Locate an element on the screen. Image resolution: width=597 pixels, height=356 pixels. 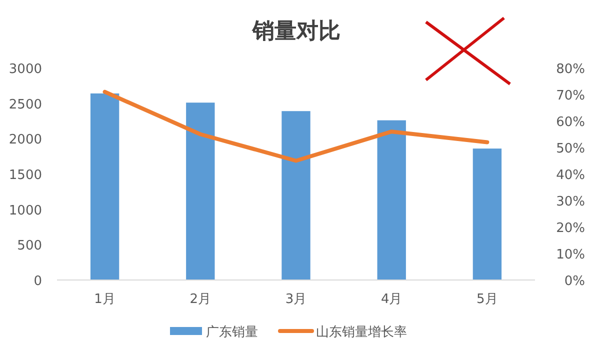
y2-tick-label: 80% is located at coordinates (570, 69).